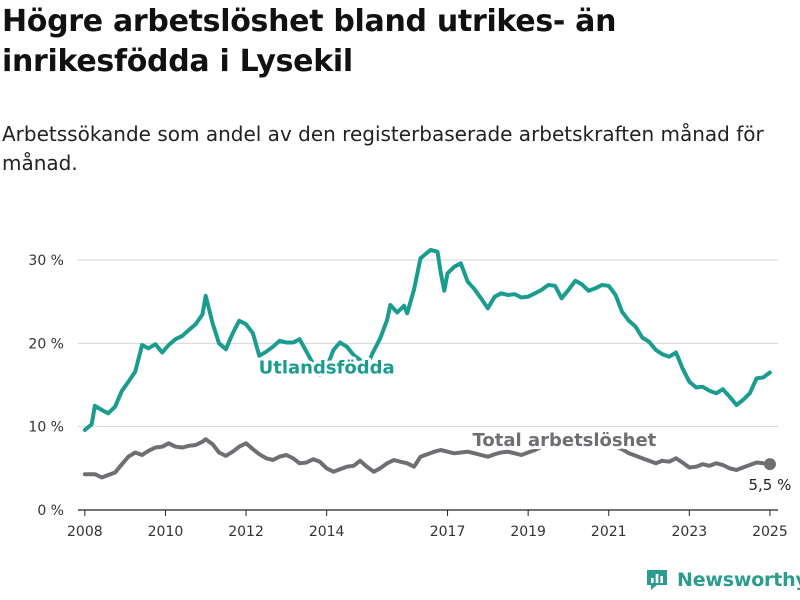 This screenshot has width=800, height=600. Describe the element at coordinates (427, 457) in the screenshot. I see `series-line-total` at that location.